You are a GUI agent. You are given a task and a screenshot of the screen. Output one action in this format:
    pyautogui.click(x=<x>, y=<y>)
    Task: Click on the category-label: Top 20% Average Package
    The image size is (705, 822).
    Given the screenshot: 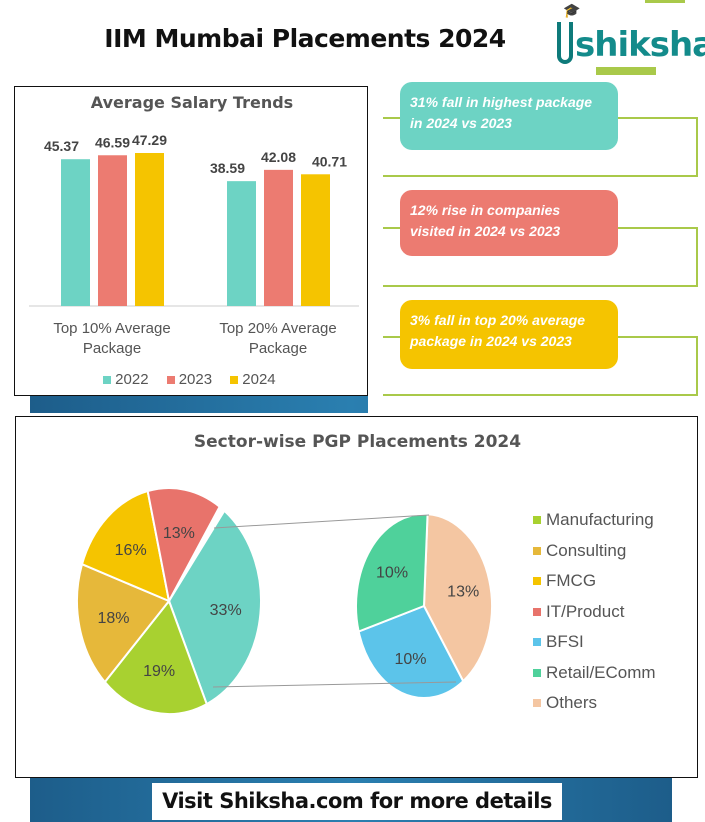 What is the action you would take?
    pyautogui.click(x=278, y=338)
    